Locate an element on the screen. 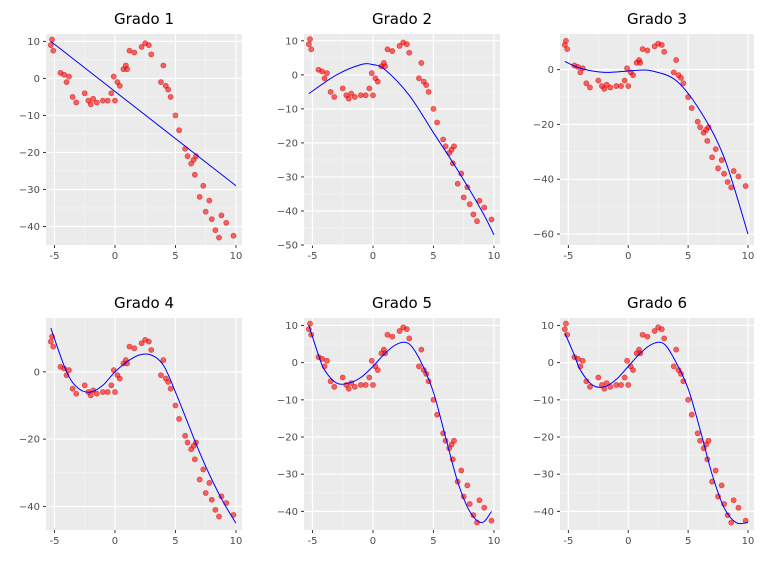 The image size is (764, 564). facet-title: Grado 3 is located at coordinates (657, 19).